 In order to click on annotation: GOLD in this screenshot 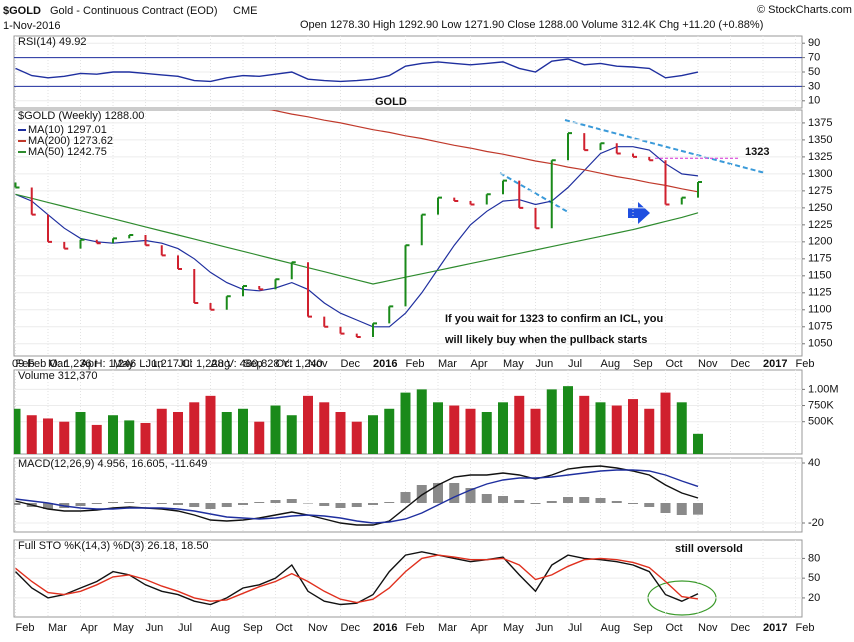, I will do `click(391, 102)`.